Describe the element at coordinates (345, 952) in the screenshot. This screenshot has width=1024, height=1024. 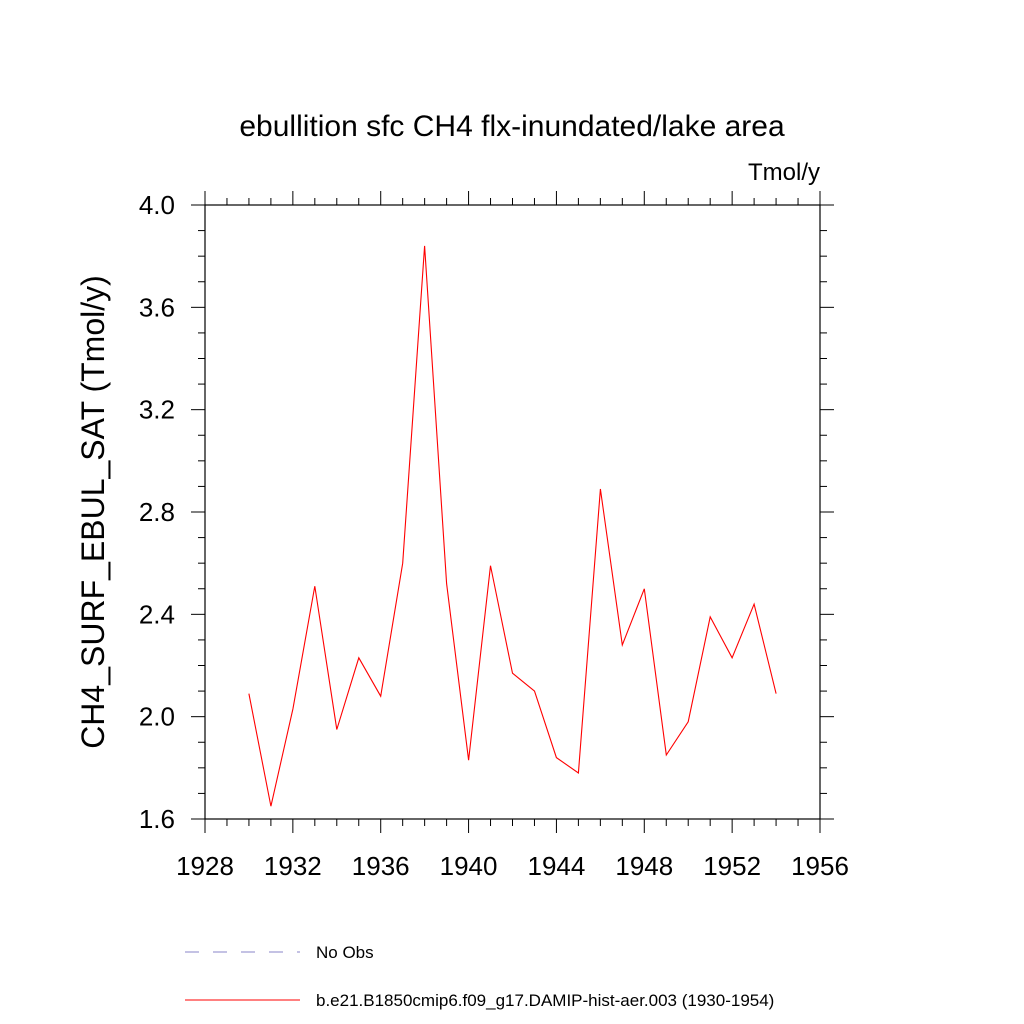
I see `legend-label: No Obs` at that location.